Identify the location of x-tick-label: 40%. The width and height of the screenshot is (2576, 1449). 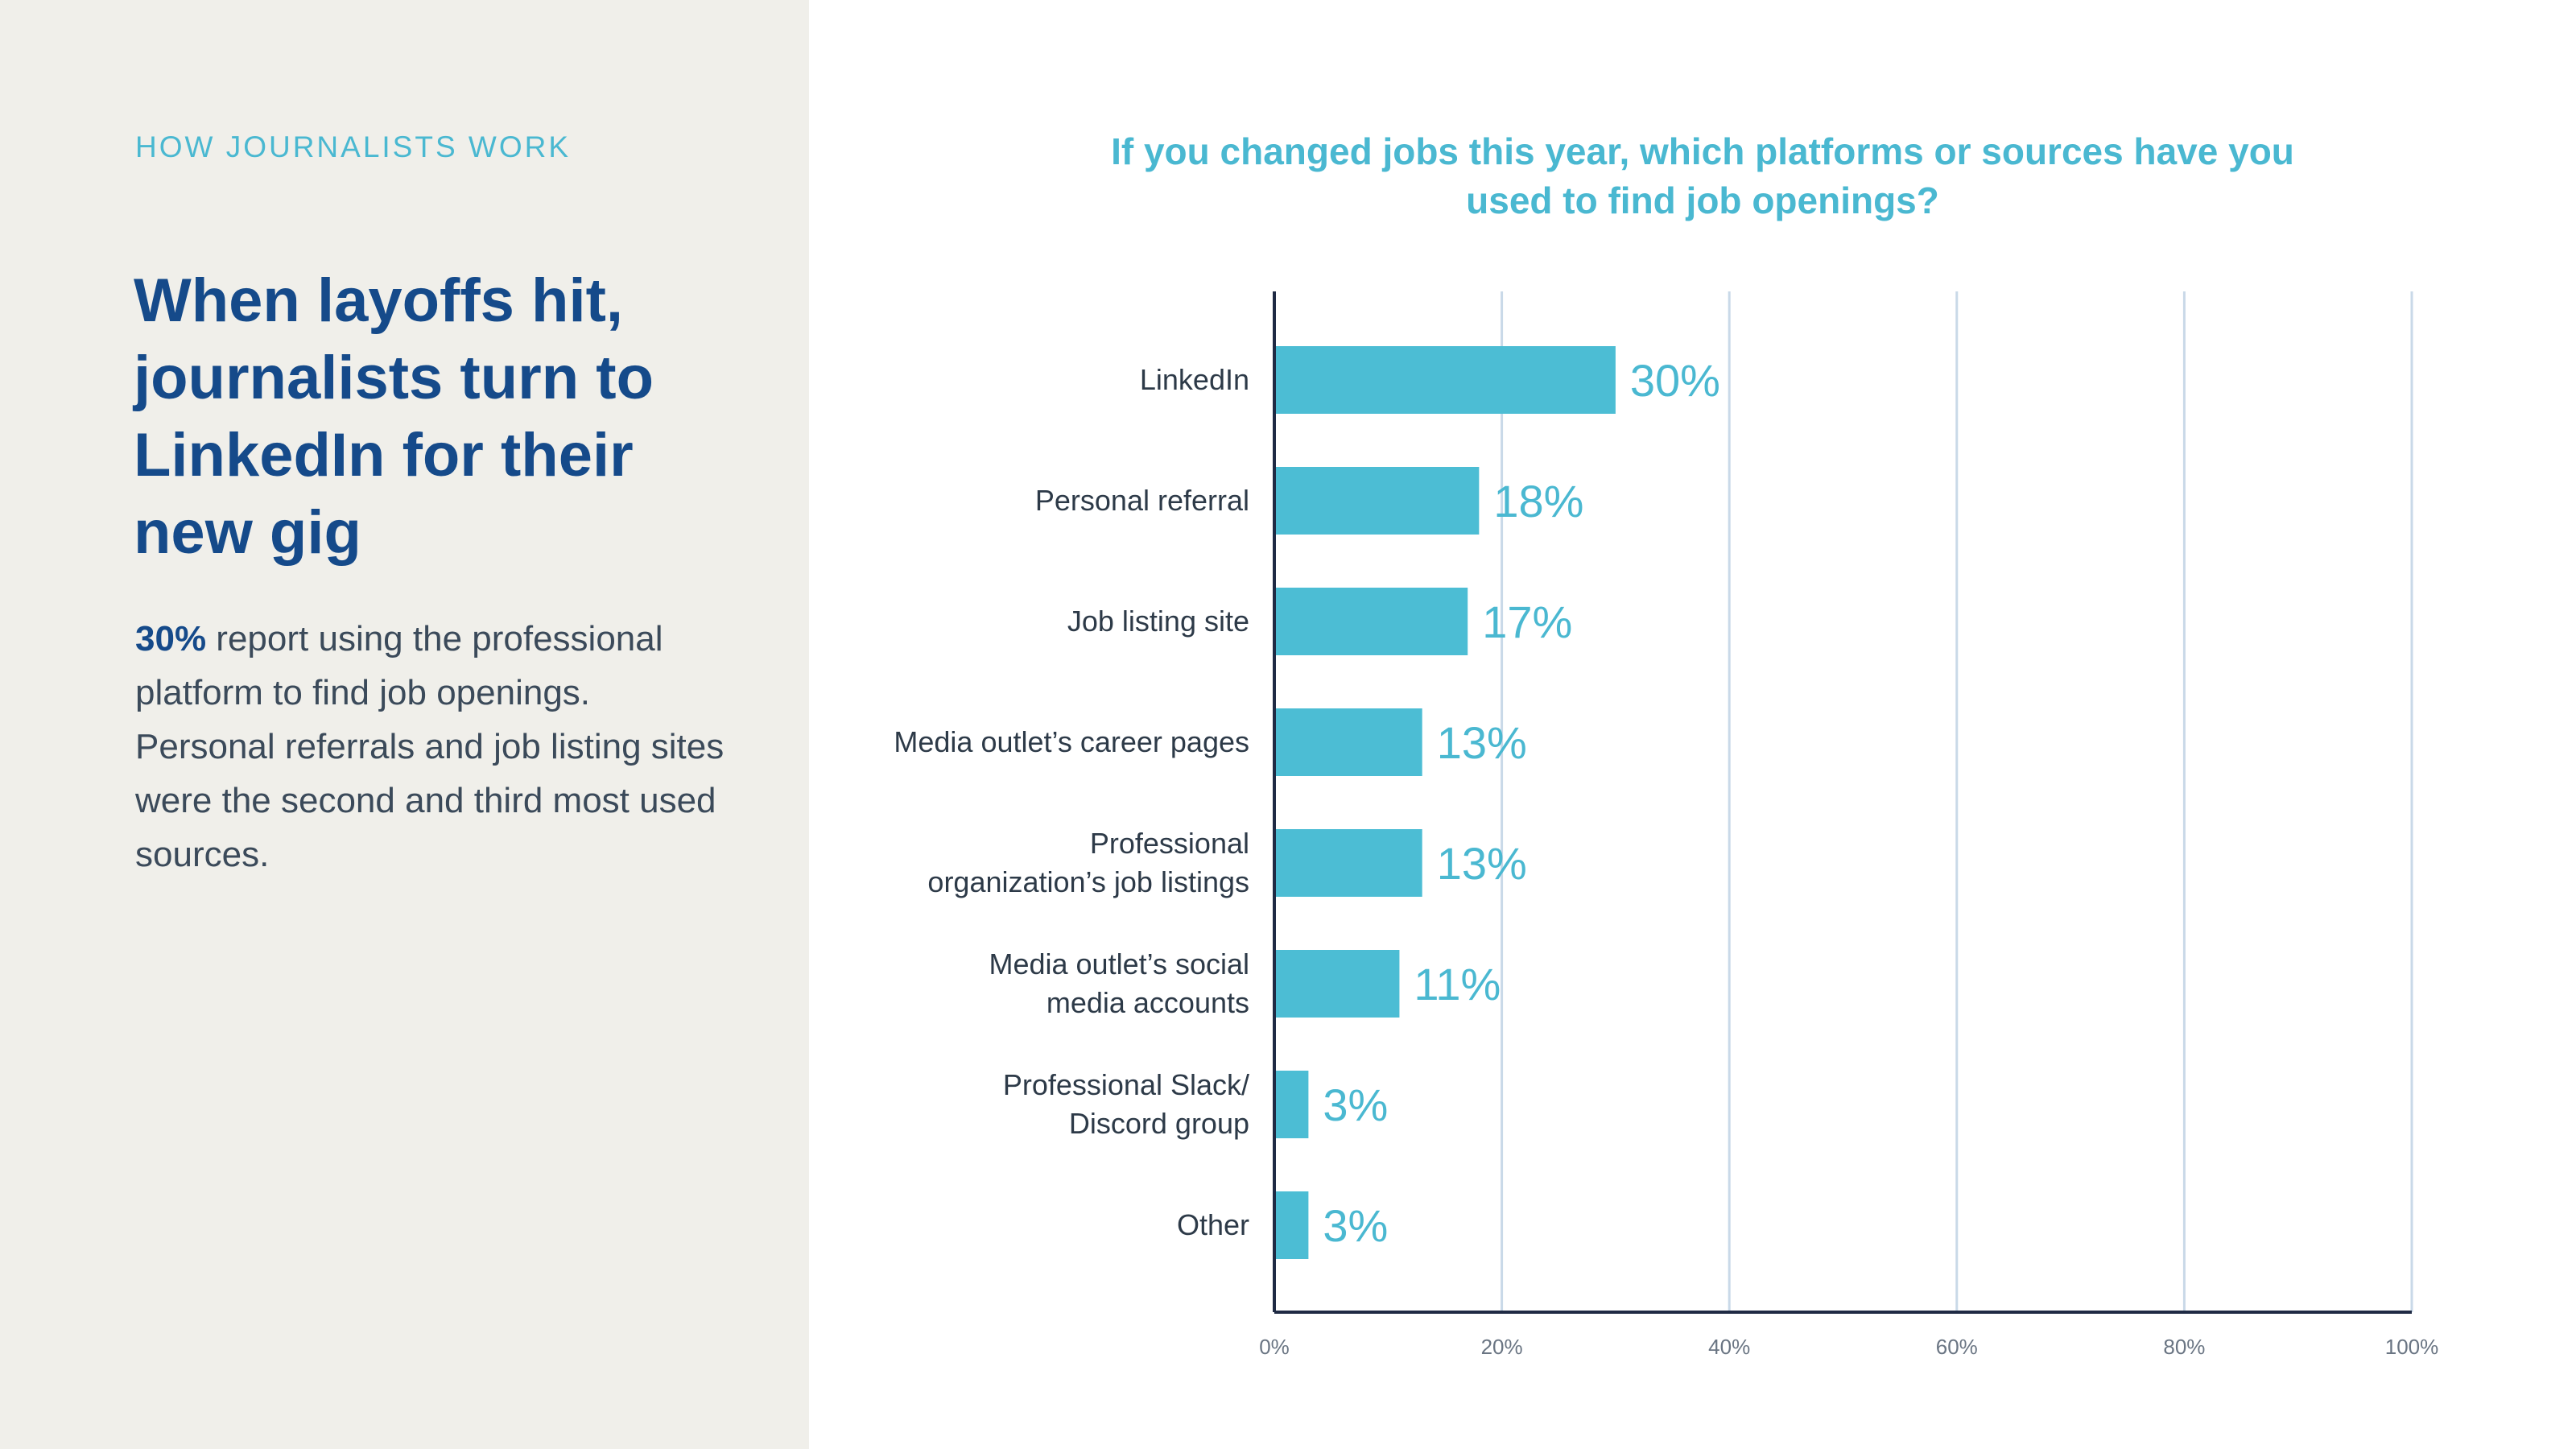
(1729, 1347).